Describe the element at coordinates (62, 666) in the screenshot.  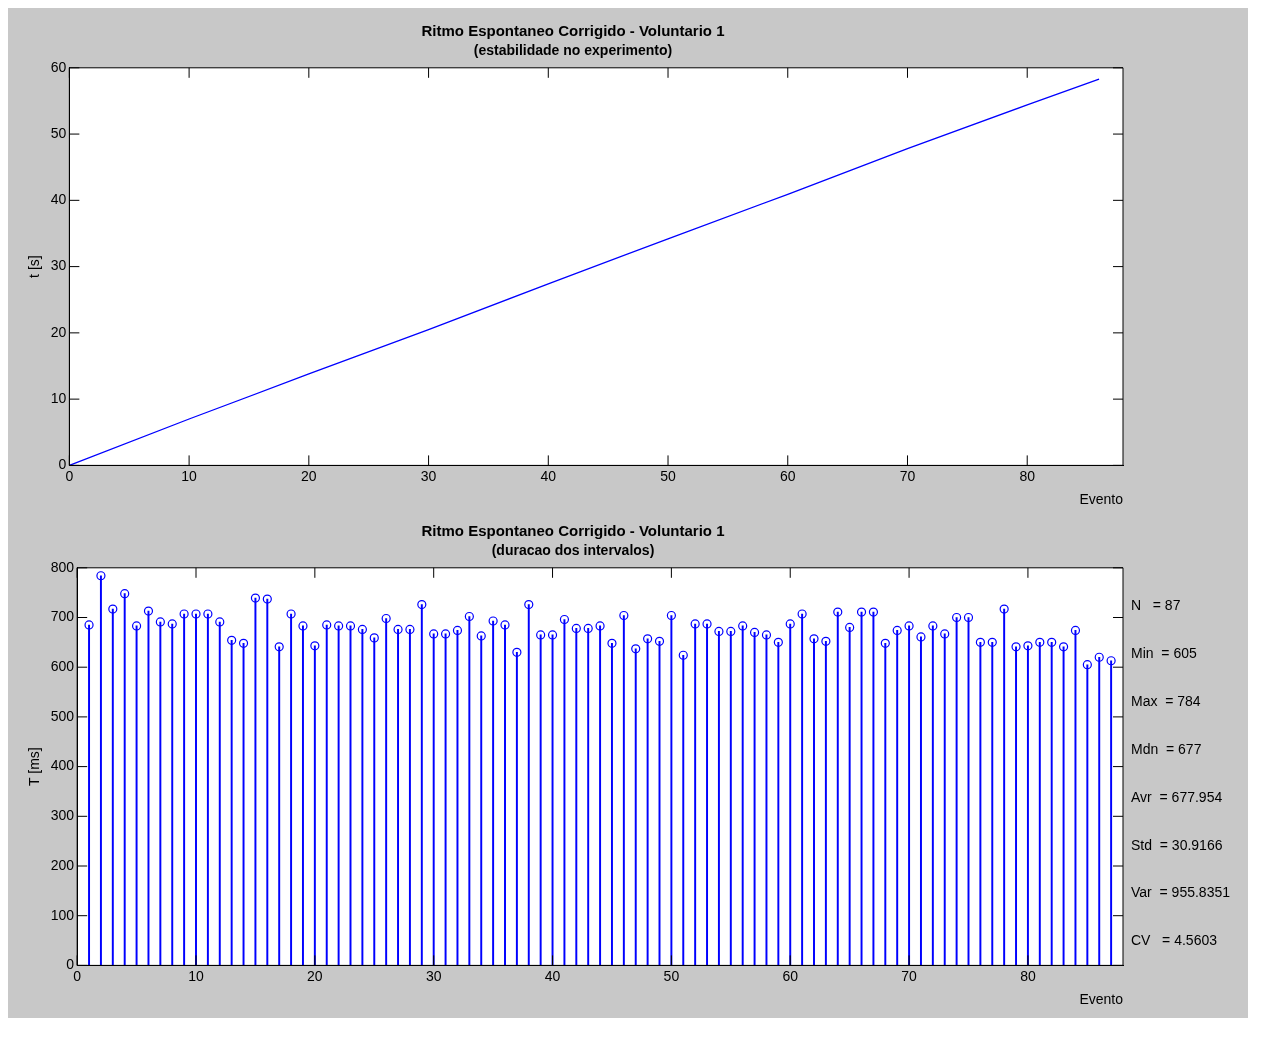
I see `y-tick-label: 600` at that location.